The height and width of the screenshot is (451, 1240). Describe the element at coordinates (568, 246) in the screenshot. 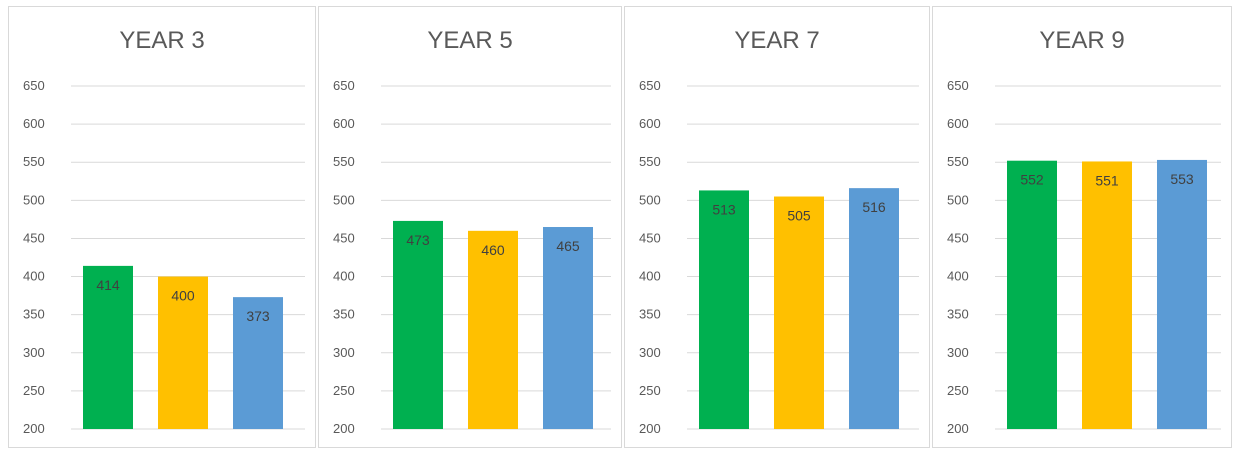

I see `bar-value-label: 465` at that location.